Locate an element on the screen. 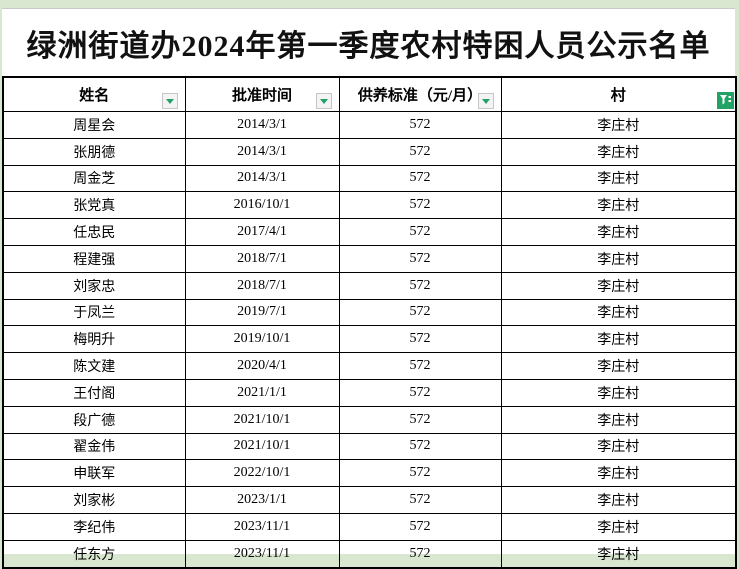 This screenshot has width=739, height=569. column-header: 村 is located at coordinates (618, 94).